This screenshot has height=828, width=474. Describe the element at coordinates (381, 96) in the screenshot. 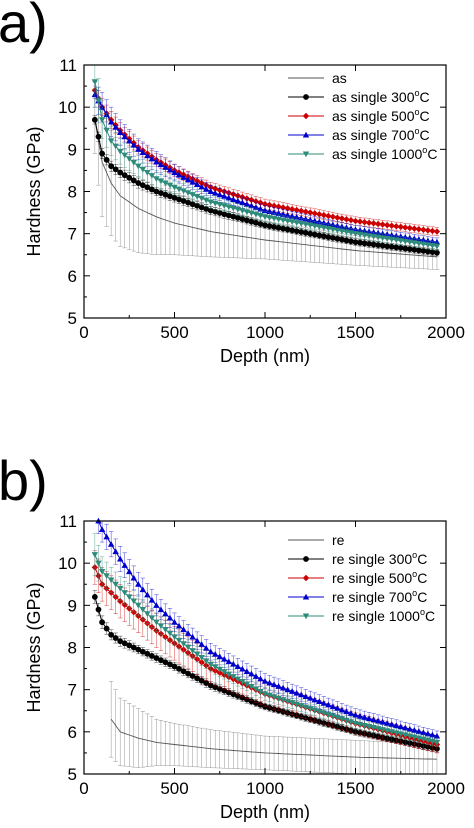

I see `legend-label-1: as single 300oC` at that location.